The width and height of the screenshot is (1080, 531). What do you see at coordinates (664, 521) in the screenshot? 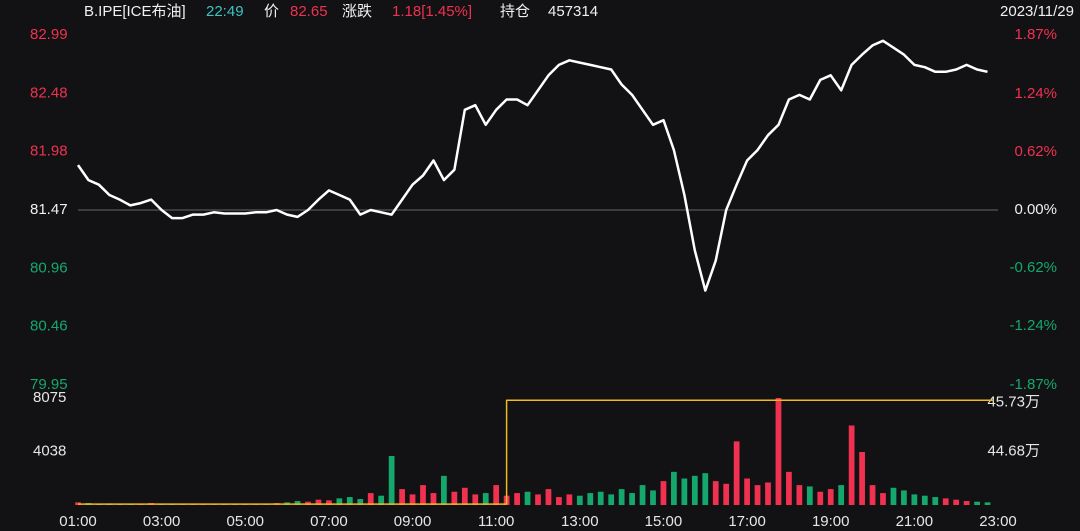
I see `x-tick-label: 15:00` at bounding box center [664, 521].